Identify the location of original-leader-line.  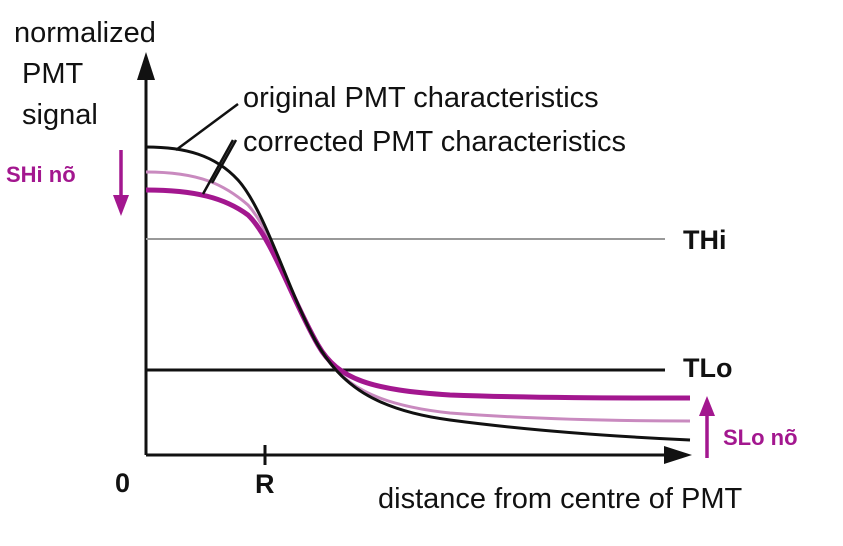
(207, 127).